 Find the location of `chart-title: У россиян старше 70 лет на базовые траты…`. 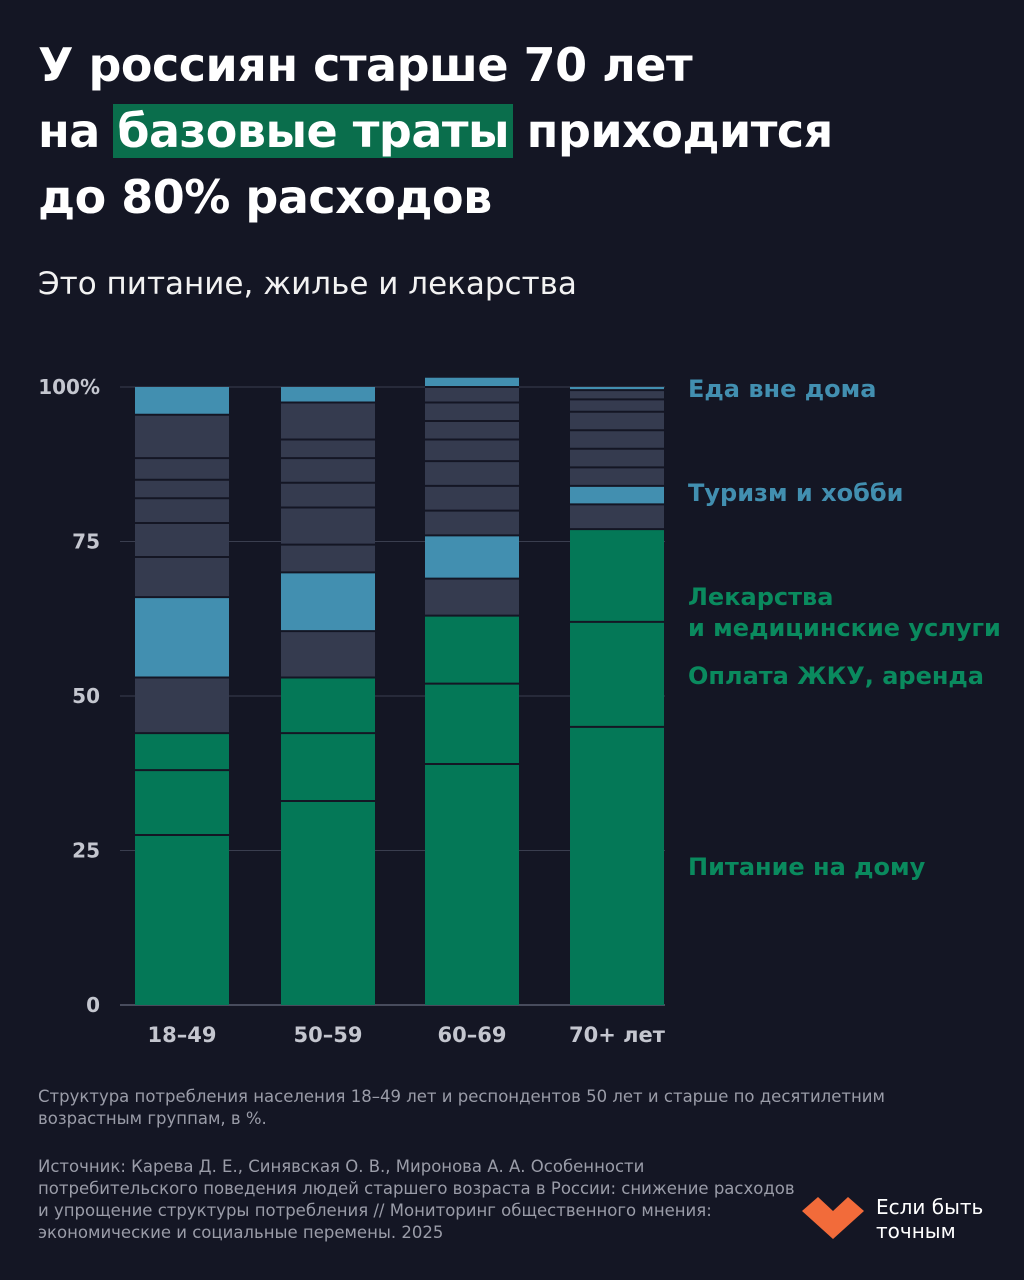

chart-title: У россиян старше 70 лет на базовые траты… is located at coordinates (518, 131).